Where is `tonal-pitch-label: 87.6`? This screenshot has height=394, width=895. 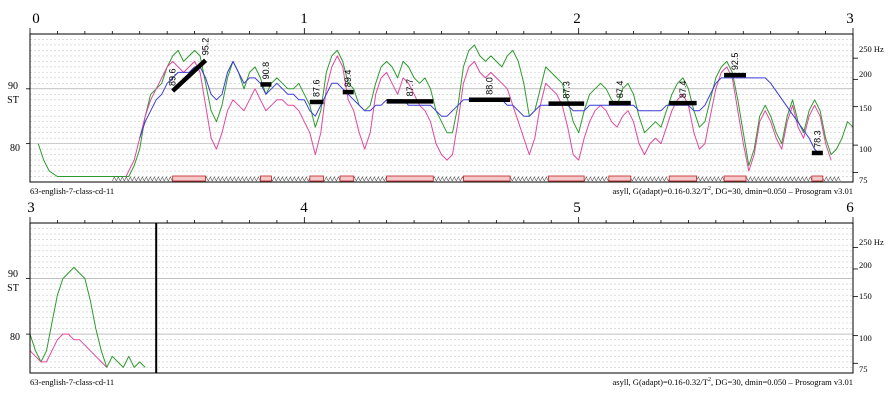 tonal-pitch-label: 87.6 is located at coordinates (317, 88).